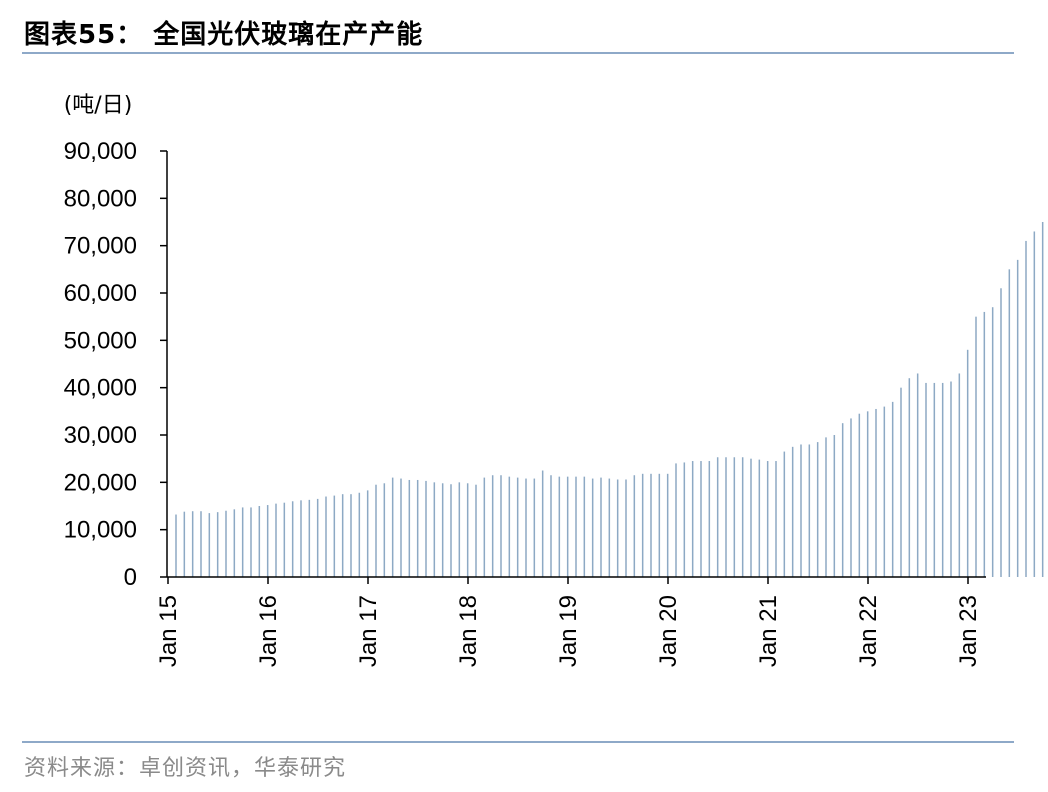 Image resolution: width=1048 pixels, height=792 pixels. Describe the element at coordinates (168, 631) in the screenshot. I see `x-tick-label: Jan 15` at that location.